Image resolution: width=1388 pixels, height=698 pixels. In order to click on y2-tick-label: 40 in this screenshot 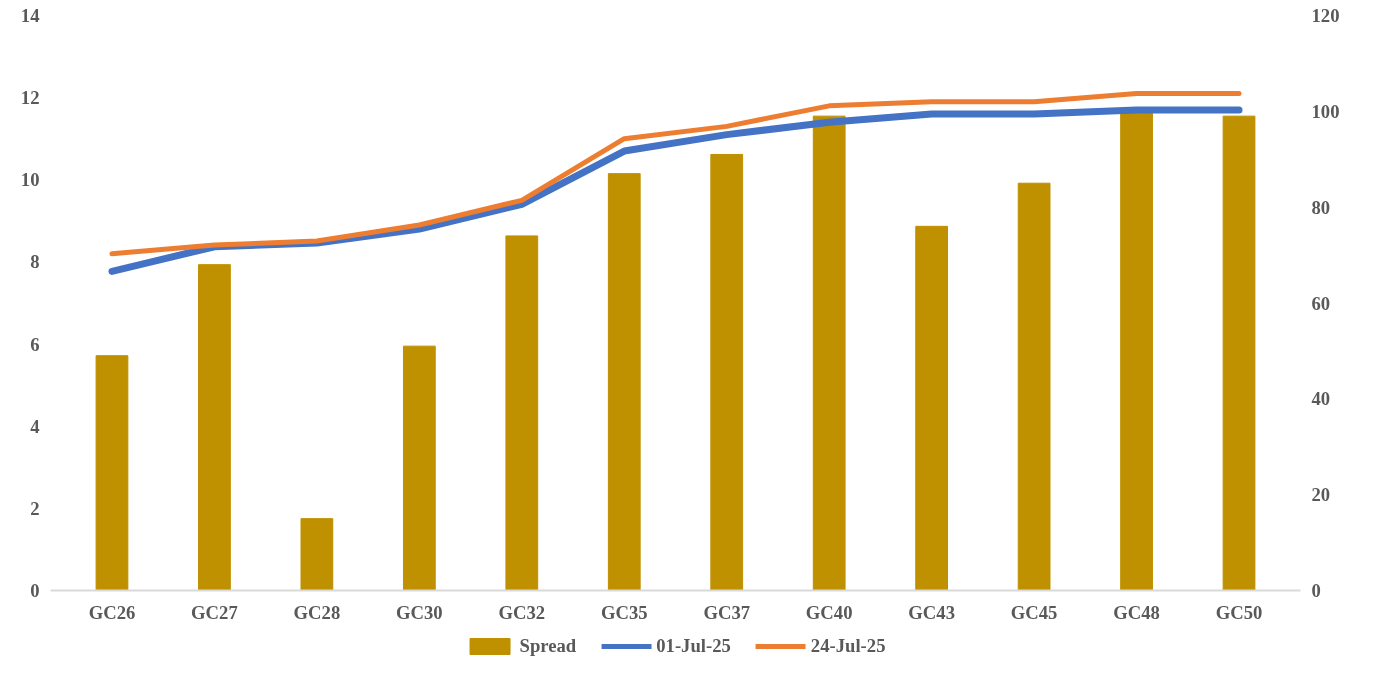, I will do `click(1321, 399)`.